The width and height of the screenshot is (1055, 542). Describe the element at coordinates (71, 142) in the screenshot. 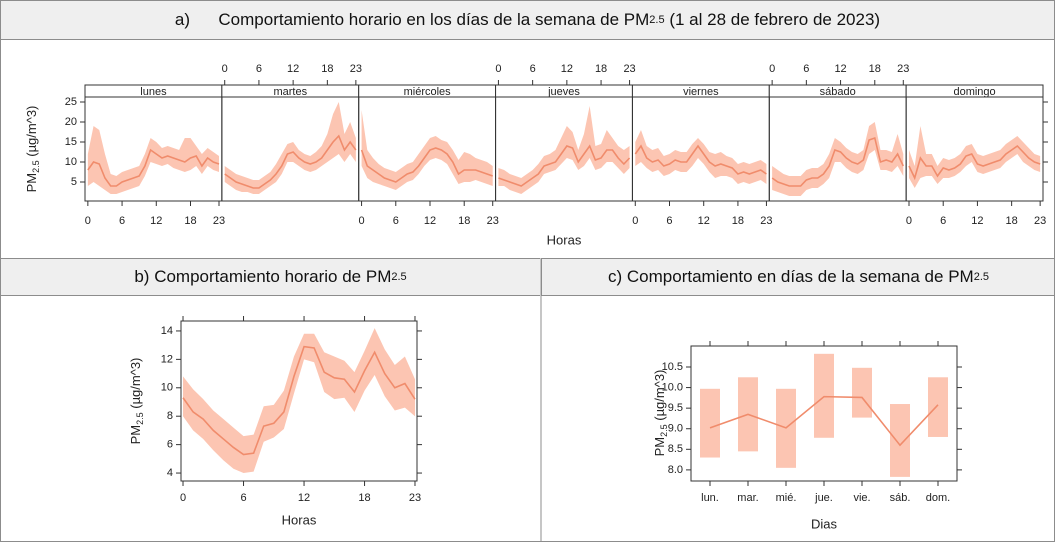

I see `y-tick-label: 15` at that location.